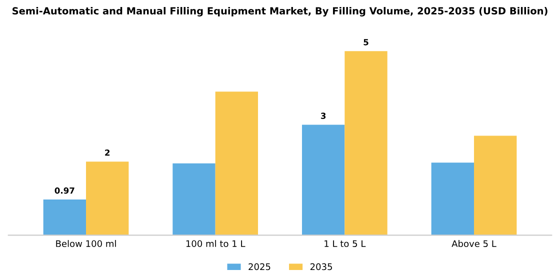 The image size is (560, 280). What do you see at coordinates (323, 115) in the screenshot?
I see `data-label: 3` at bounding box center [323, 115].